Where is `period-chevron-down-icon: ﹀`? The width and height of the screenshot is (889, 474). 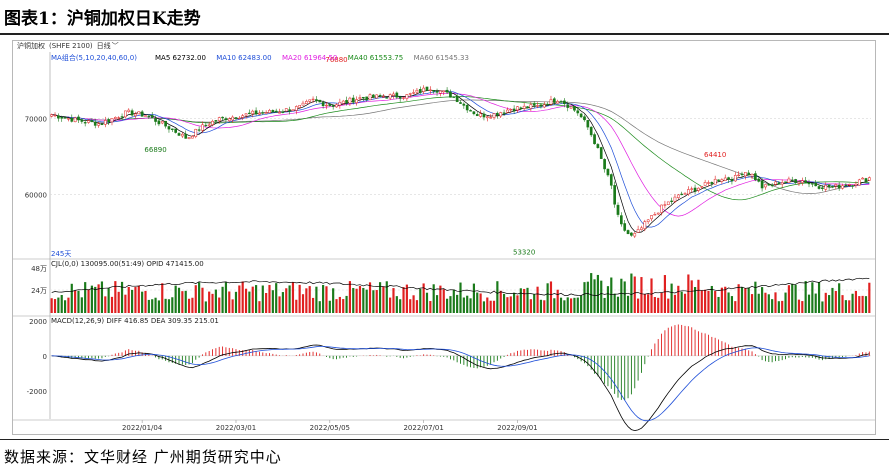 period-chevron-down-icon: ﹀ is located at coordinates (115, 46).